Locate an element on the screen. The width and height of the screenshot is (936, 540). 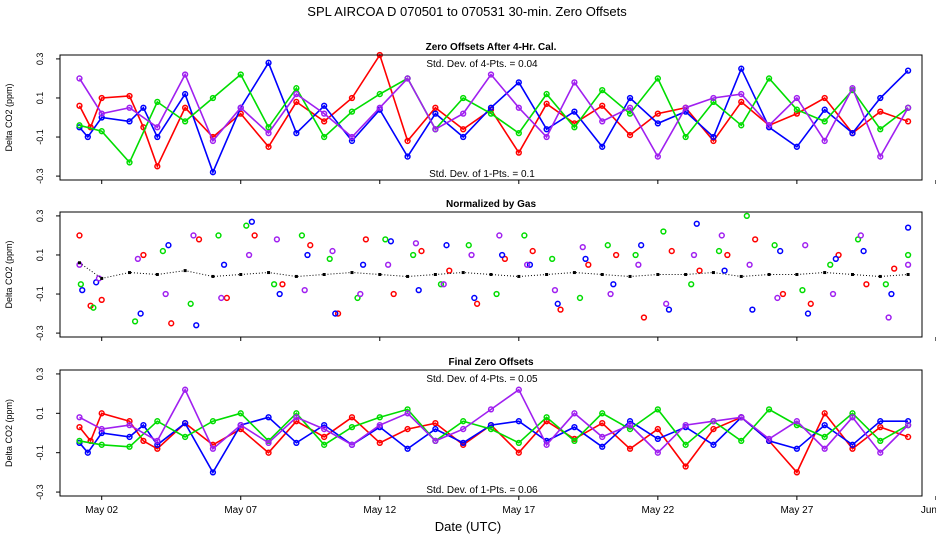
y-tick-label: 0.1 is located at coordinates (40, 98).